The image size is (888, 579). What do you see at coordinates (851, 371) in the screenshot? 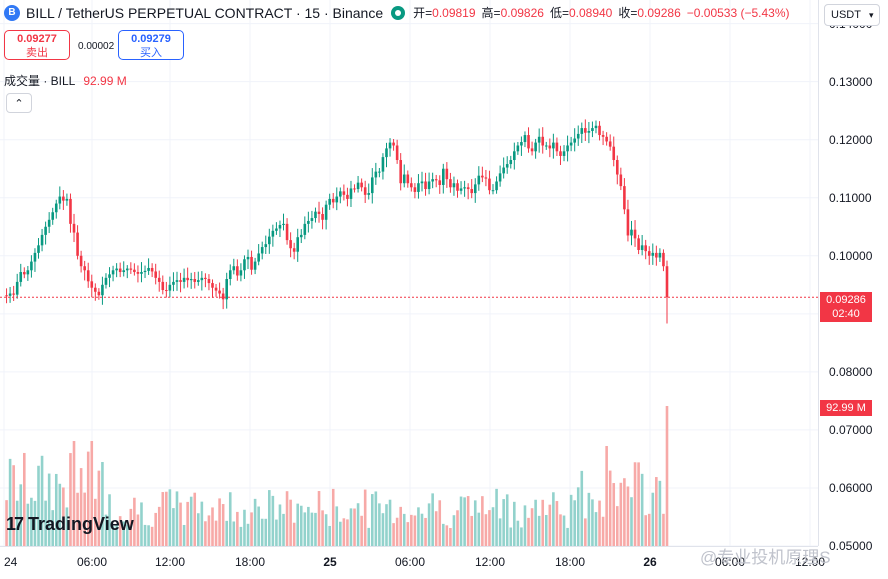
I see `price-axis-label: 0.08000` at bounding box center [851, 371].